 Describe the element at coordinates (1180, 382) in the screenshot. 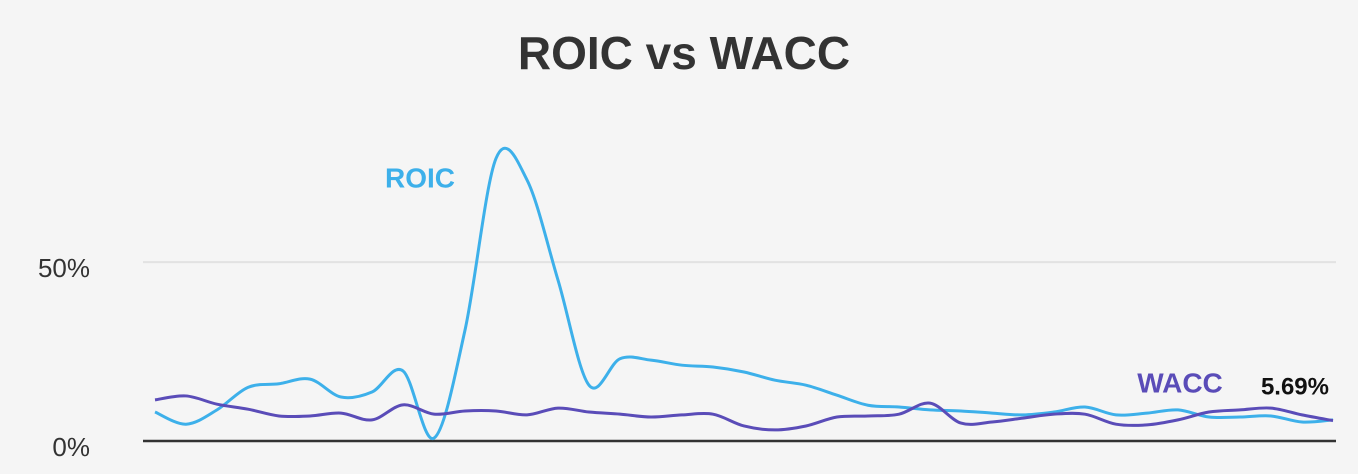

I see `series-label: WACC` at that location.